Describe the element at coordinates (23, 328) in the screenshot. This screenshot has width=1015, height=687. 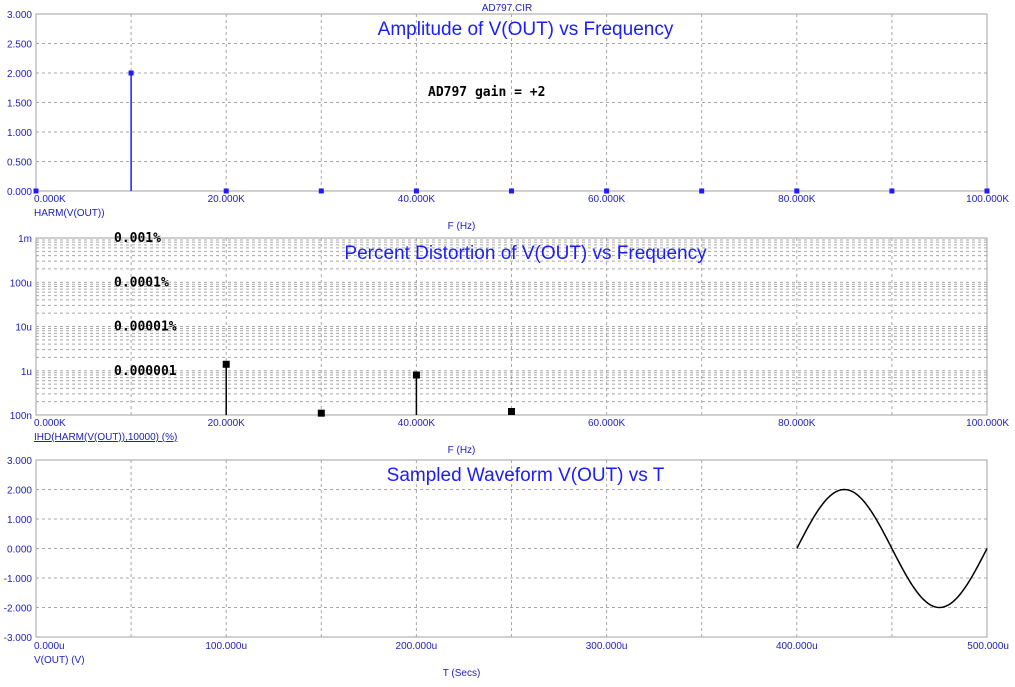
I see `y-tick-label: 10u` at that location.